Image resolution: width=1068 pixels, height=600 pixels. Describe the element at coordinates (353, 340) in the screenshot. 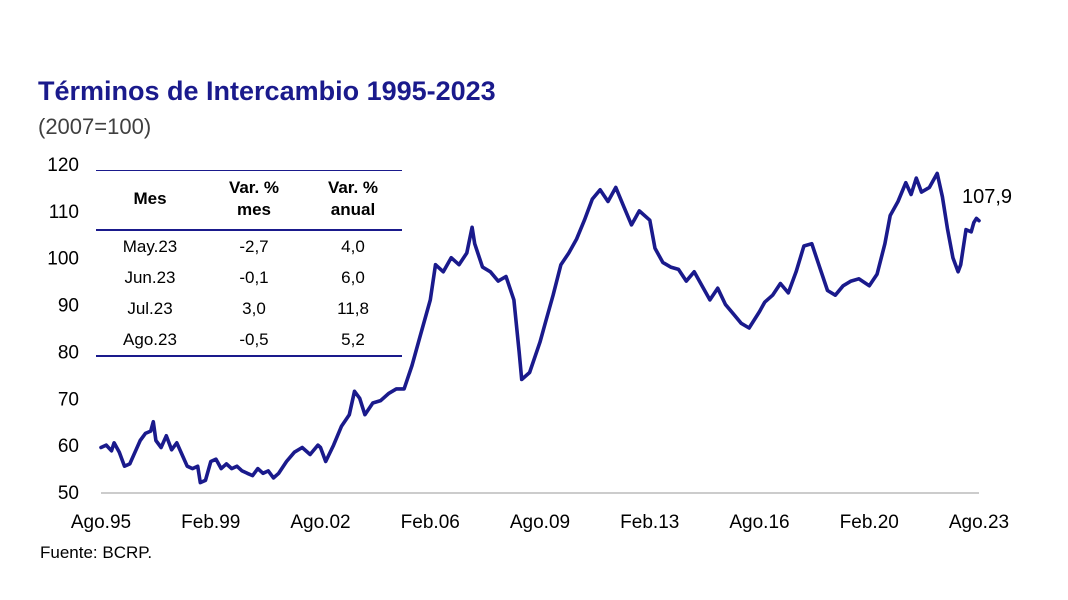

I see `cell-var-anual: 5,2` at that location.